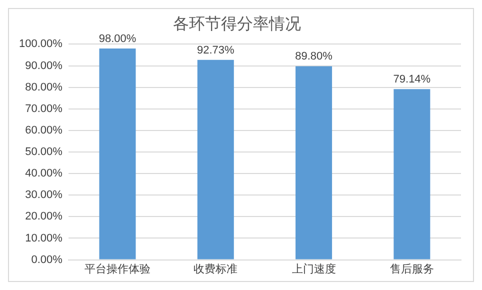  Describe the element at coordinates (237, 23) in the screenshot. I see `chart-title: 各环节得分率情况` at that location.